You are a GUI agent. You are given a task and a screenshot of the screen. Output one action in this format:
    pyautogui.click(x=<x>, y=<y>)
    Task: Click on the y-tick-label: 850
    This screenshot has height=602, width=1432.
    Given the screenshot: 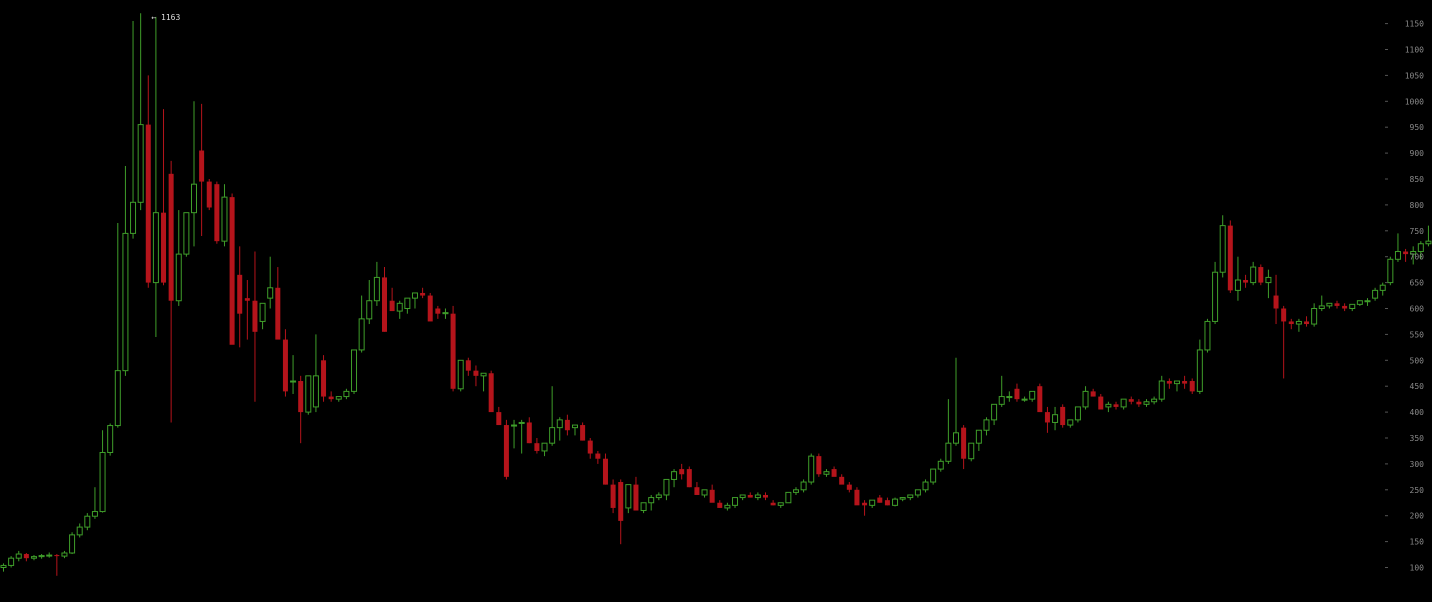 What is the action you would take?
    pyautogui.click(x=1417, y=179)
    